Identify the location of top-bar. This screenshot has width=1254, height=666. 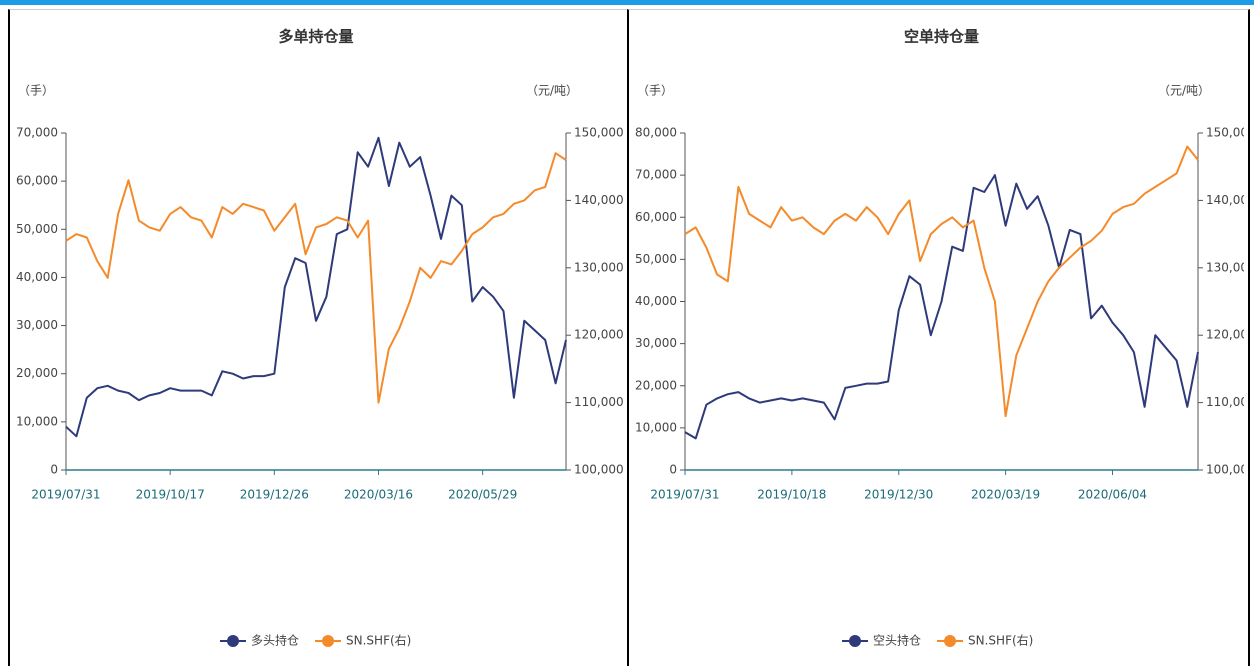
(627, 2).